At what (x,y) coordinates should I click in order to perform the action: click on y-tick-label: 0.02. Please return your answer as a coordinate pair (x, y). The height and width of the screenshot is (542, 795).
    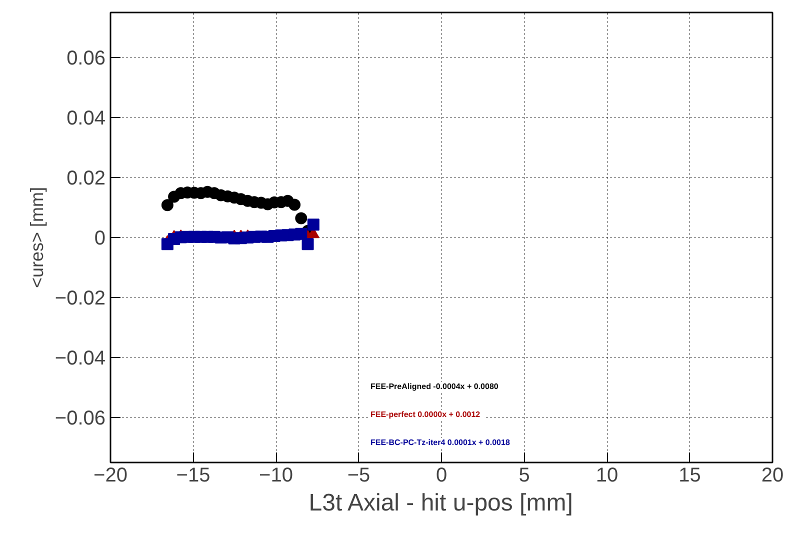
    Looking at the image, I should click on (86, 179).